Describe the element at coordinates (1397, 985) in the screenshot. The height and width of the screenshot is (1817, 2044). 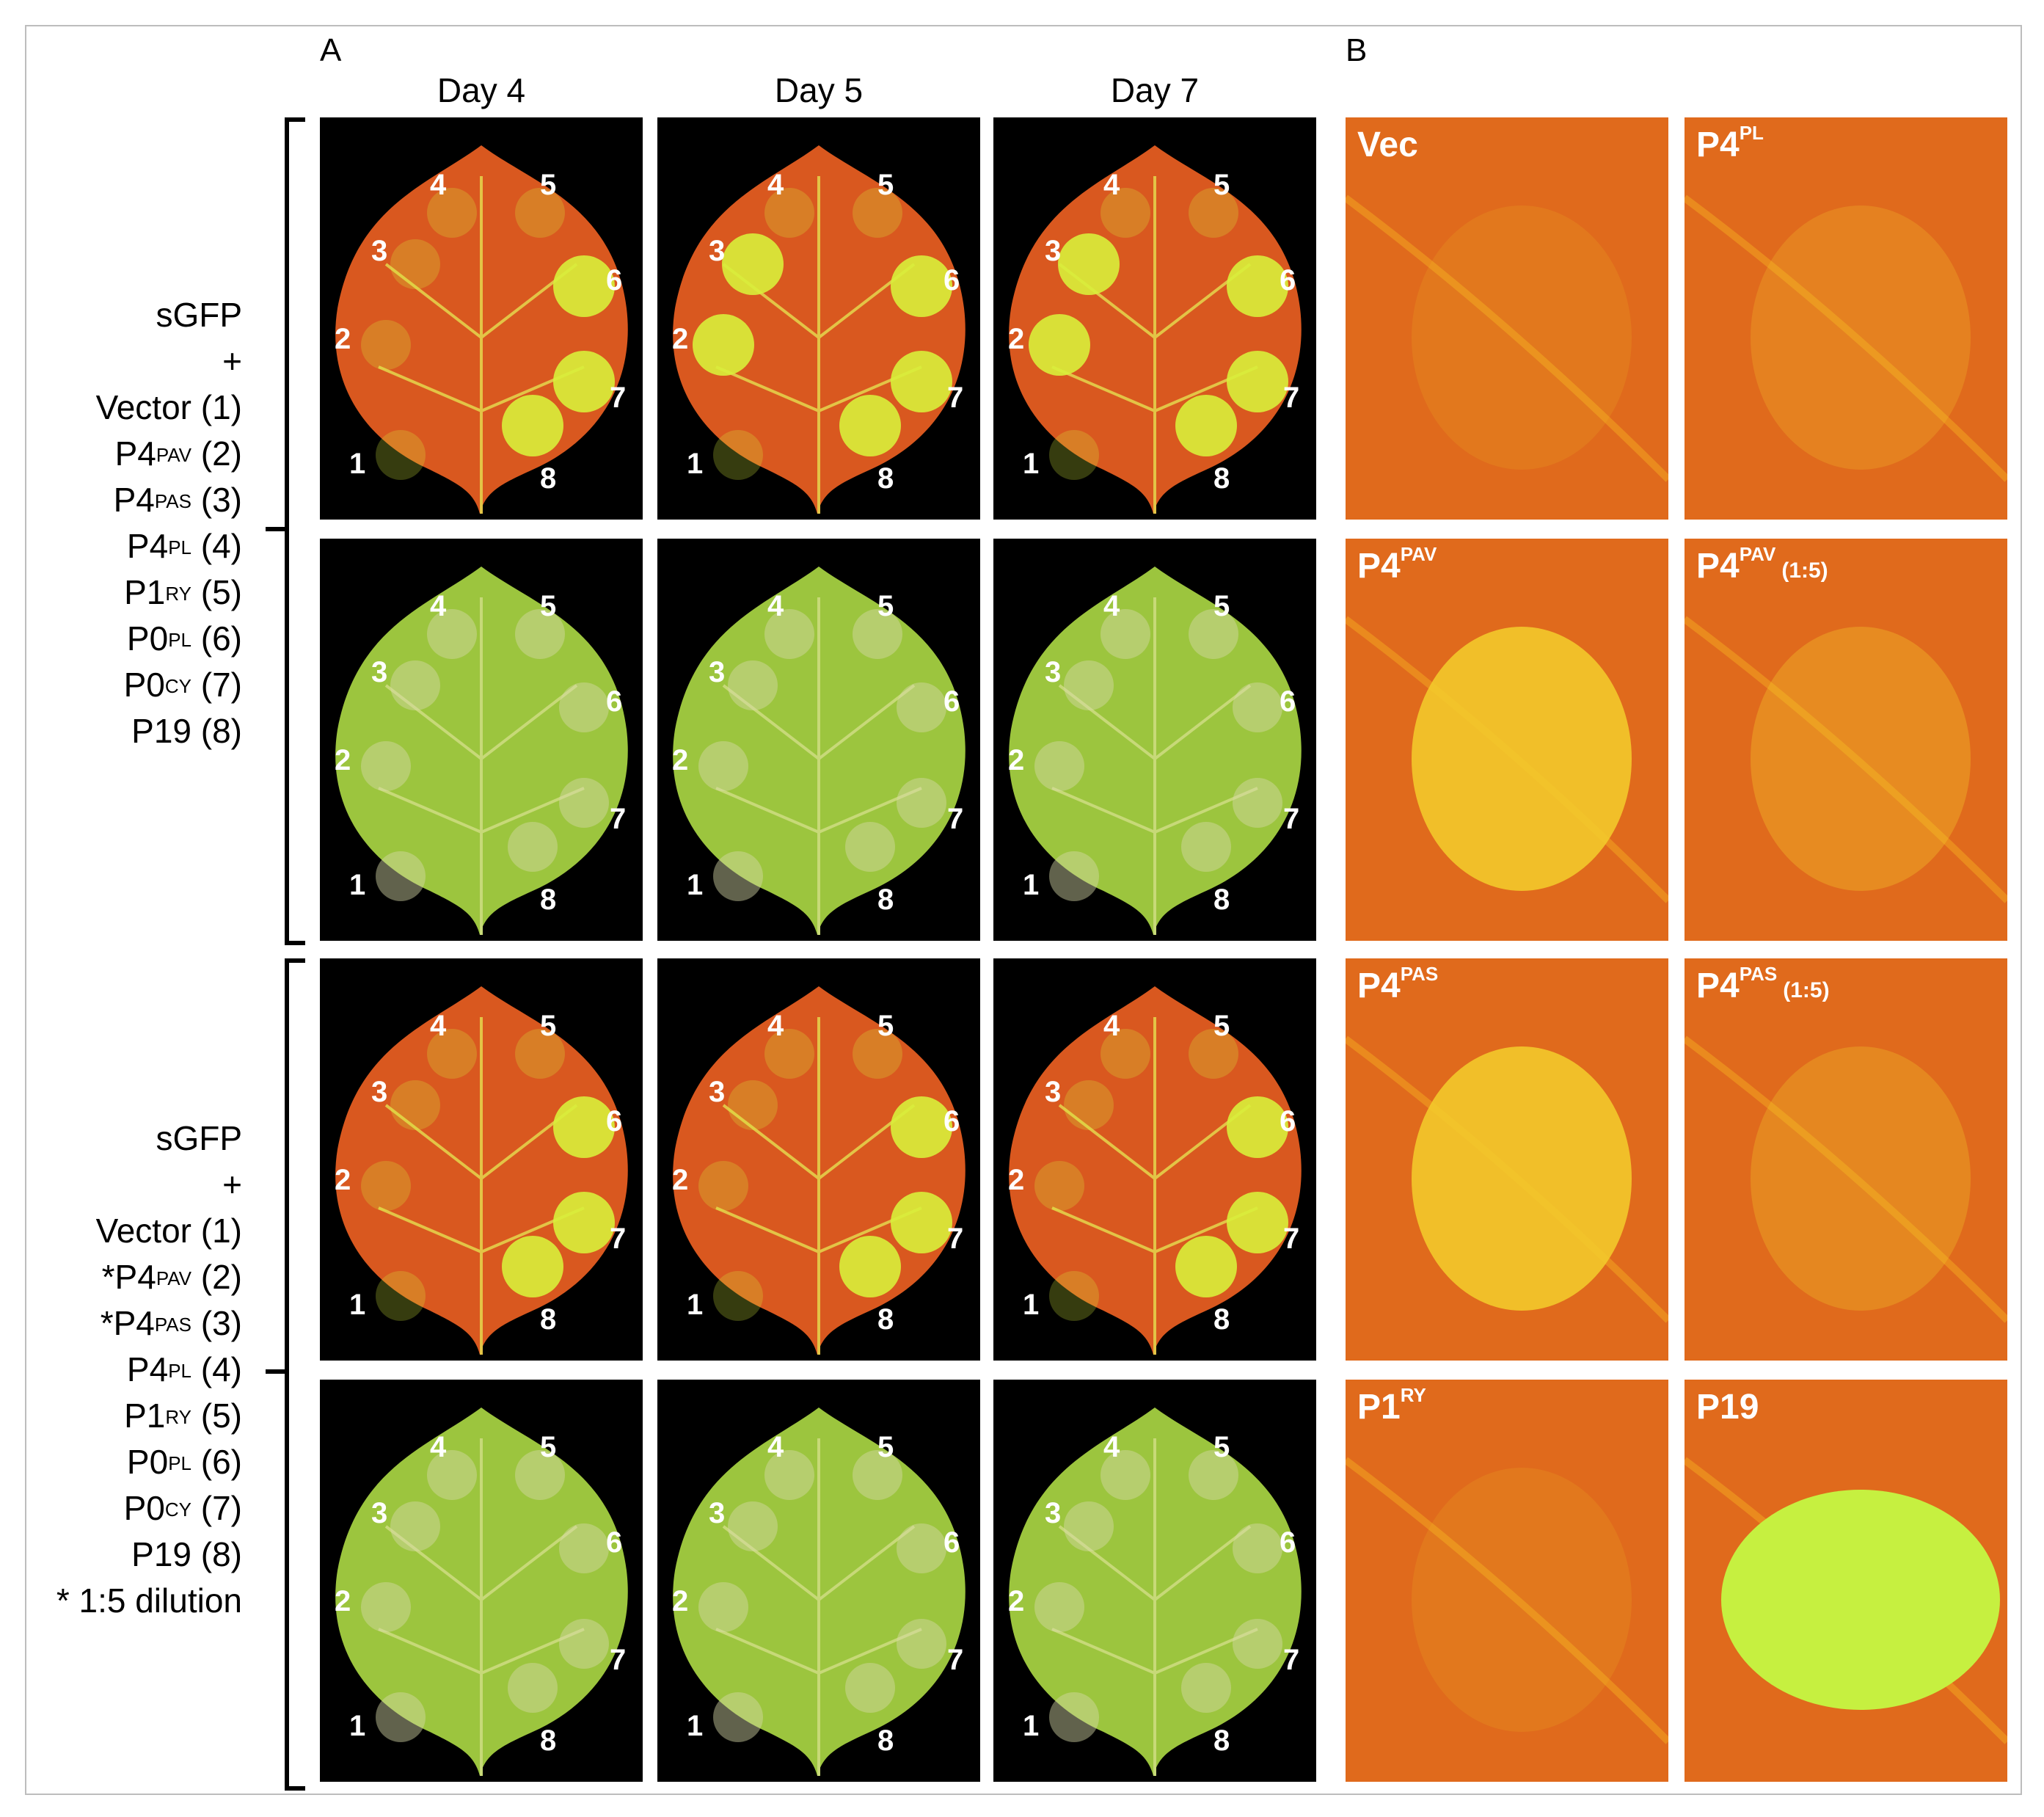
I see `closeup-label: P4PAS` at that location.